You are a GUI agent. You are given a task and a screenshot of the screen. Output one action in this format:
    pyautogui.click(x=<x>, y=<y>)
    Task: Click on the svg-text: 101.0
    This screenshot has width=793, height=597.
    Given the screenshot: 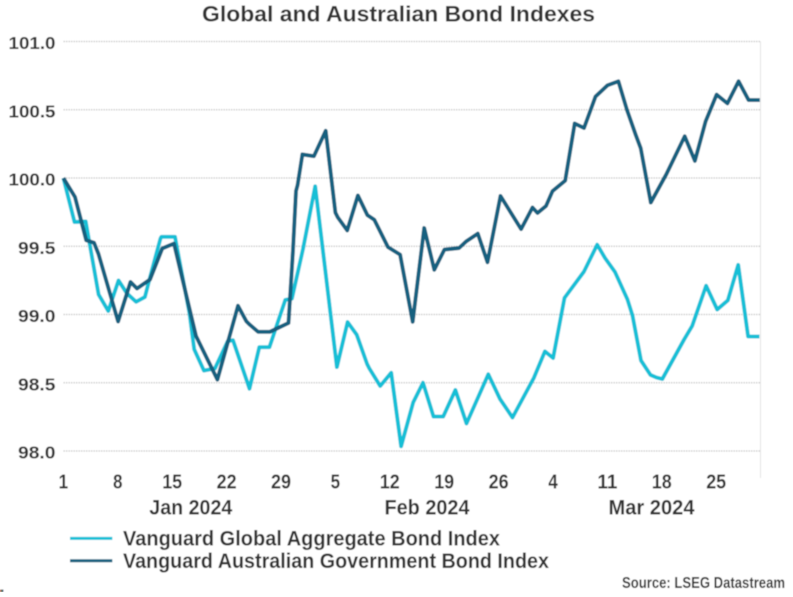 What is the action you would take?
    pyautogui.click(x=32, y=43)
    